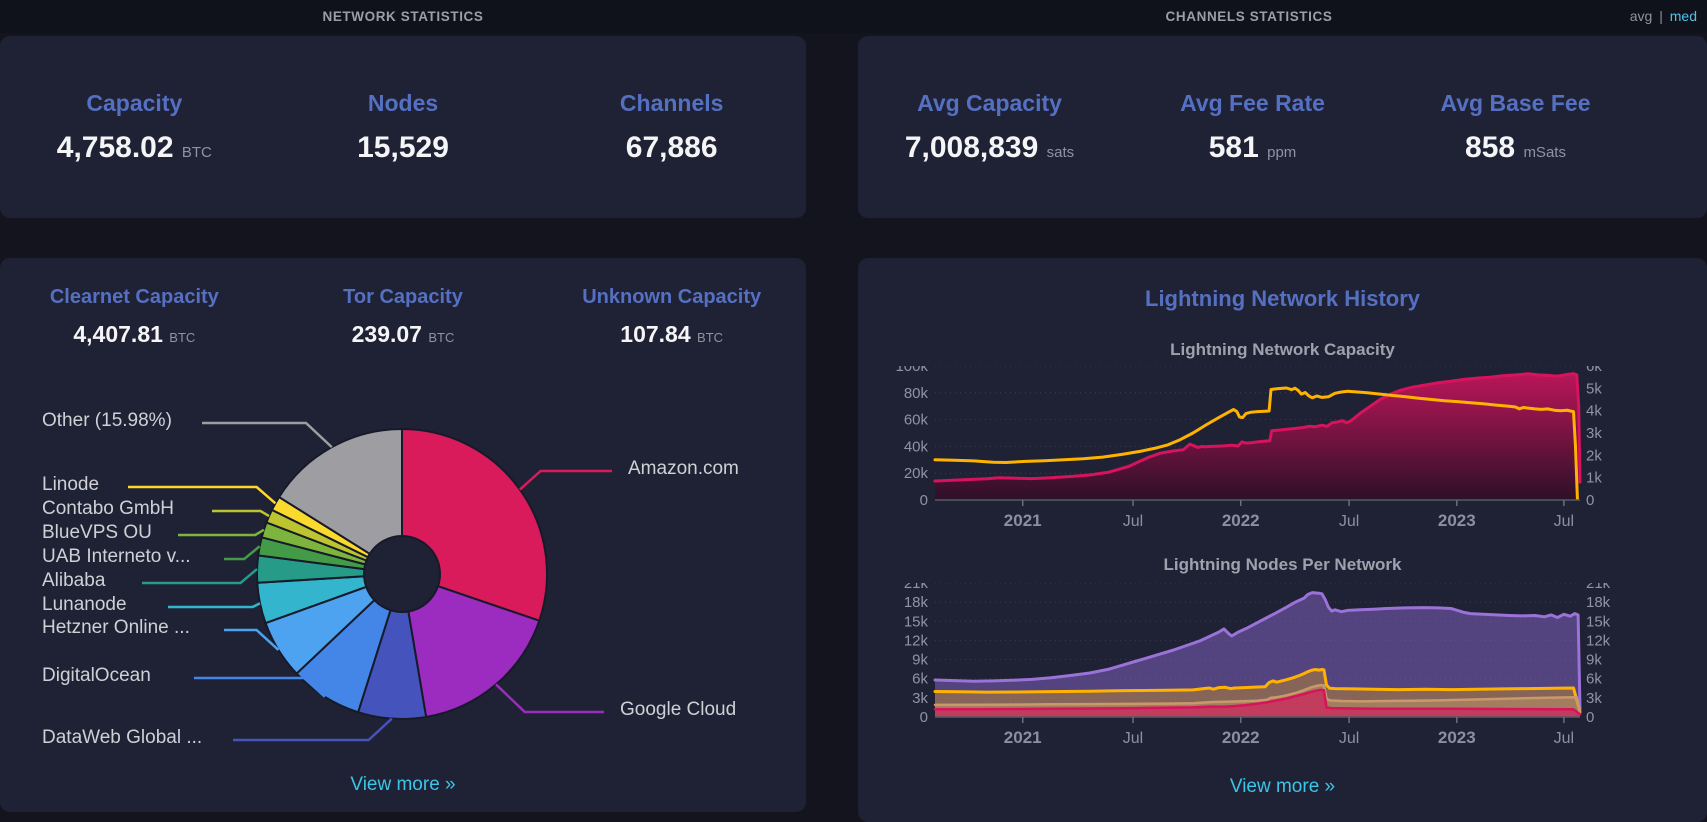  What do you see at coordinates (989, 127) in the screenshot?
I see `stat-avg-capacity: Avg Capacity 7,008,839 sats` at bounding box center [989, 127].